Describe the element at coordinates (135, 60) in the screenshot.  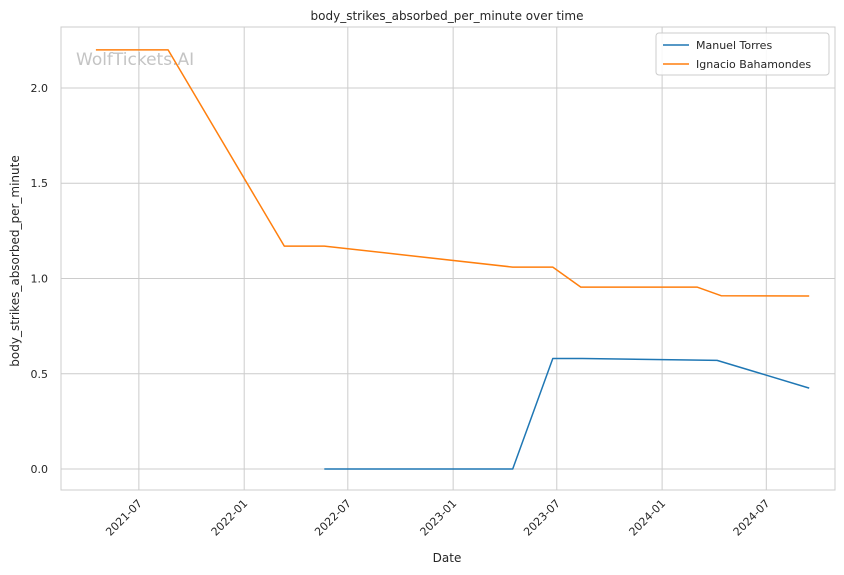
I see `watermark: WolfTickets.AI` at that location.